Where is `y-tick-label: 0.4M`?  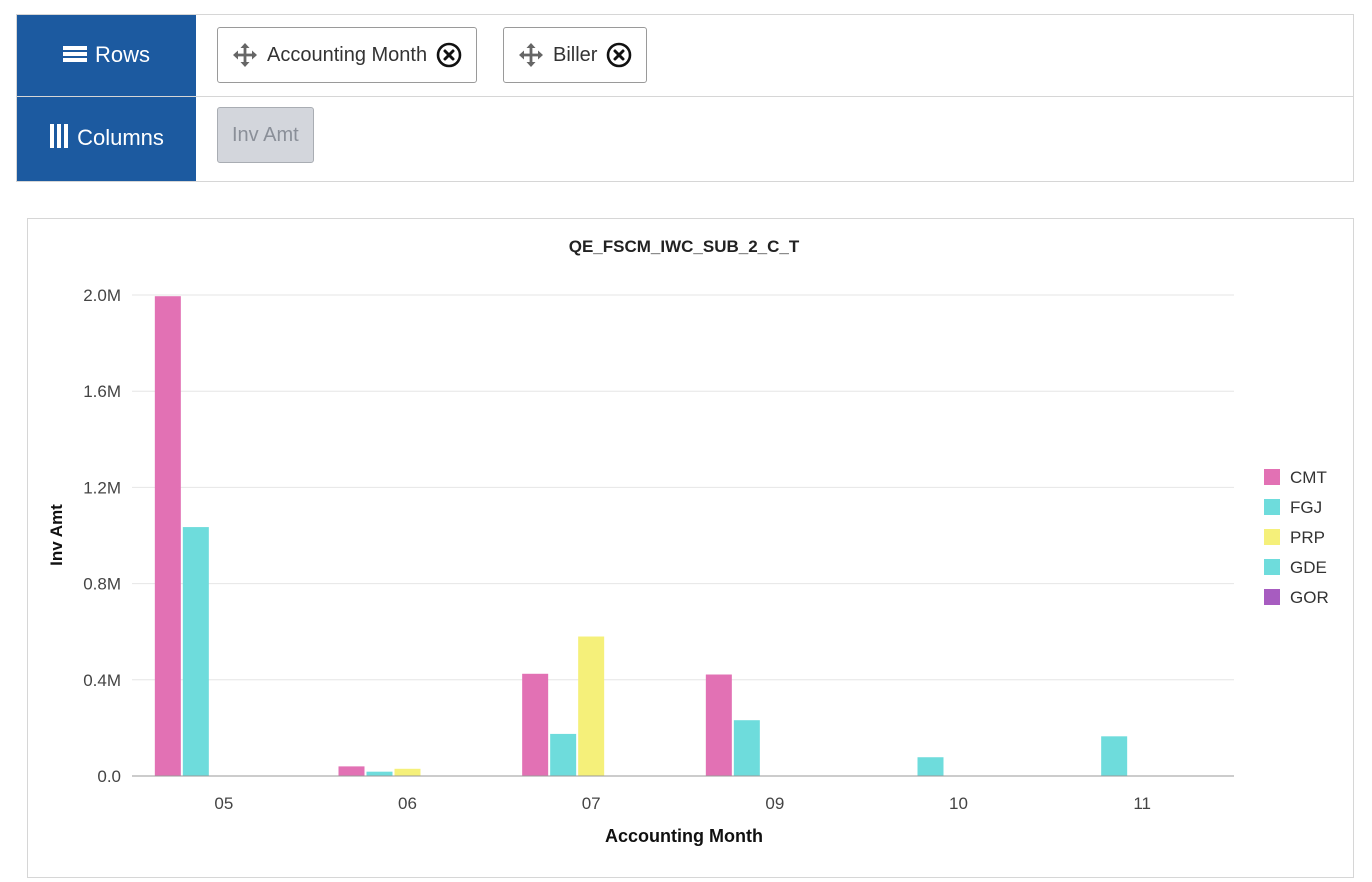 y-tick-label: 0.4M is located at coordinates (102, 680).